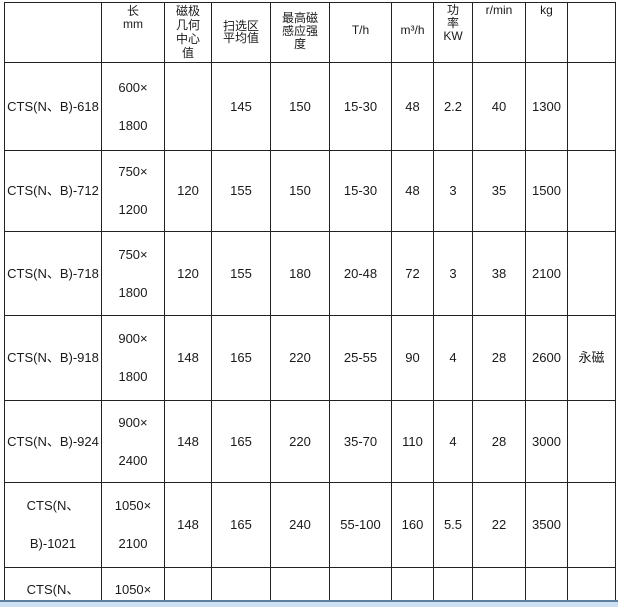 The image size is (618, 607). Describe the element at coordinates (310, 587) in the screenshot. I see `table-row: CTS(N、 1050×` at that location.